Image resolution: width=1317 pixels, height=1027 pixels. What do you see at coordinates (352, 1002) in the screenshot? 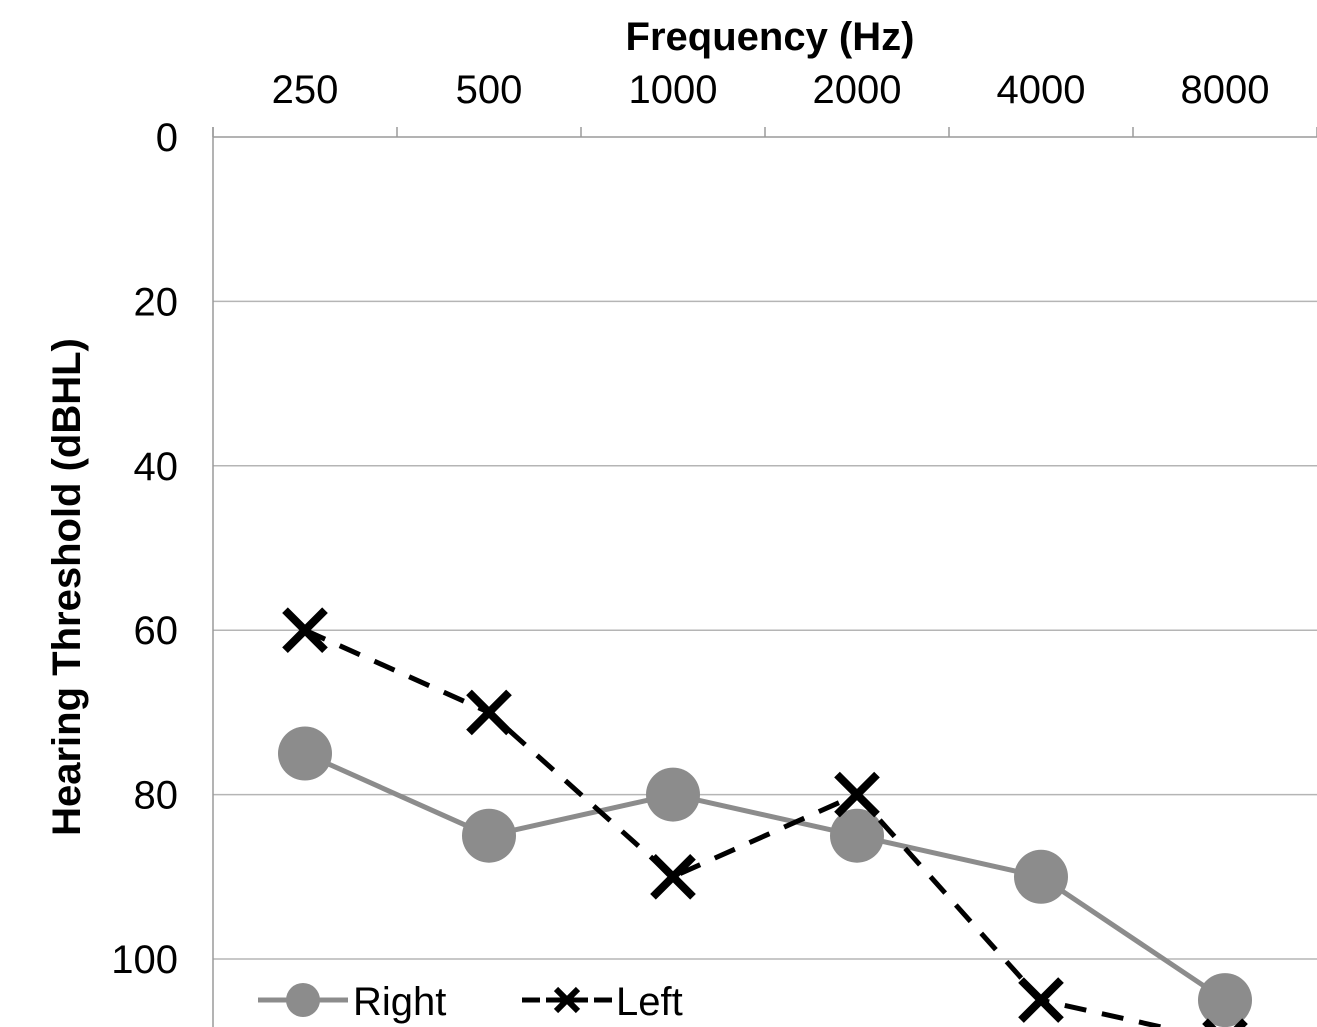
I see `legend-item-right: Right` at bounding box center [352, 1002].